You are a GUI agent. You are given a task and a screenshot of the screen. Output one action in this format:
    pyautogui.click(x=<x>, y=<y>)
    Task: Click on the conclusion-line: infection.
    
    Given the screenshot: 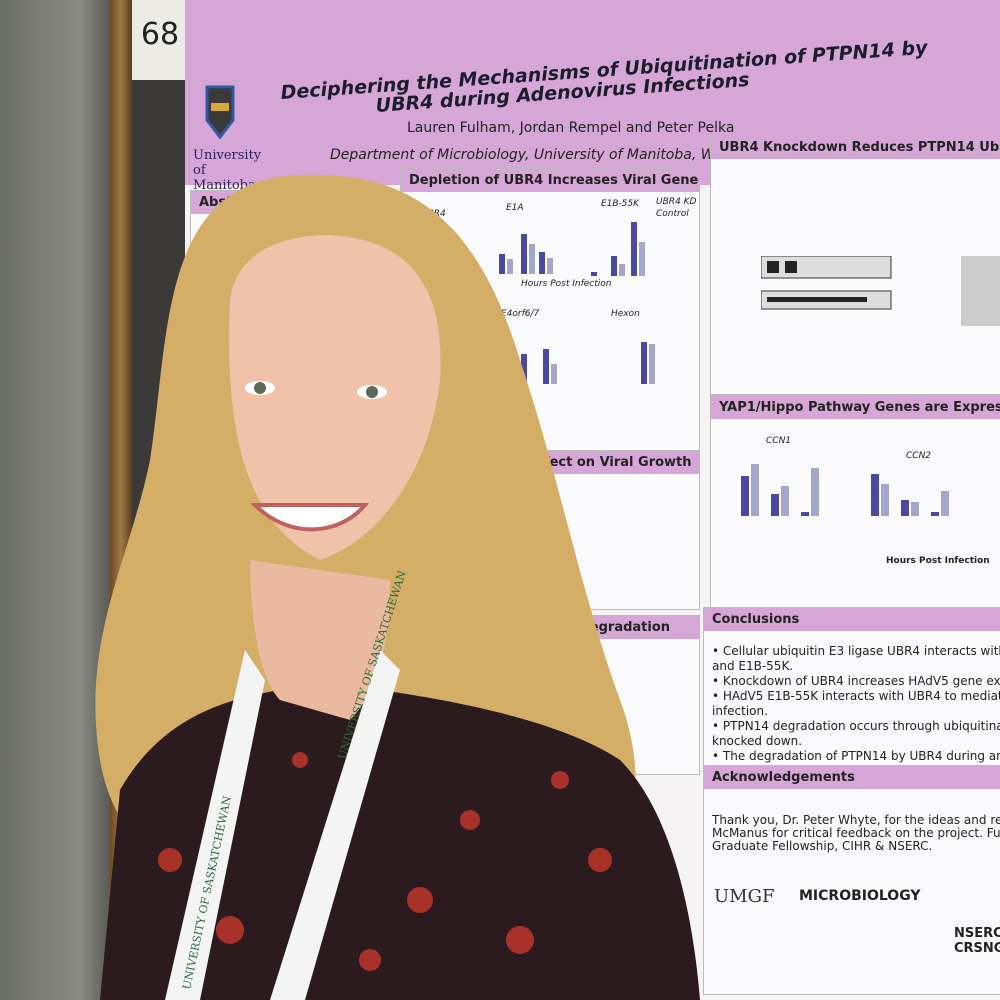 What is the action you would take?
    pyautogui.click(x=740, y=711)
    